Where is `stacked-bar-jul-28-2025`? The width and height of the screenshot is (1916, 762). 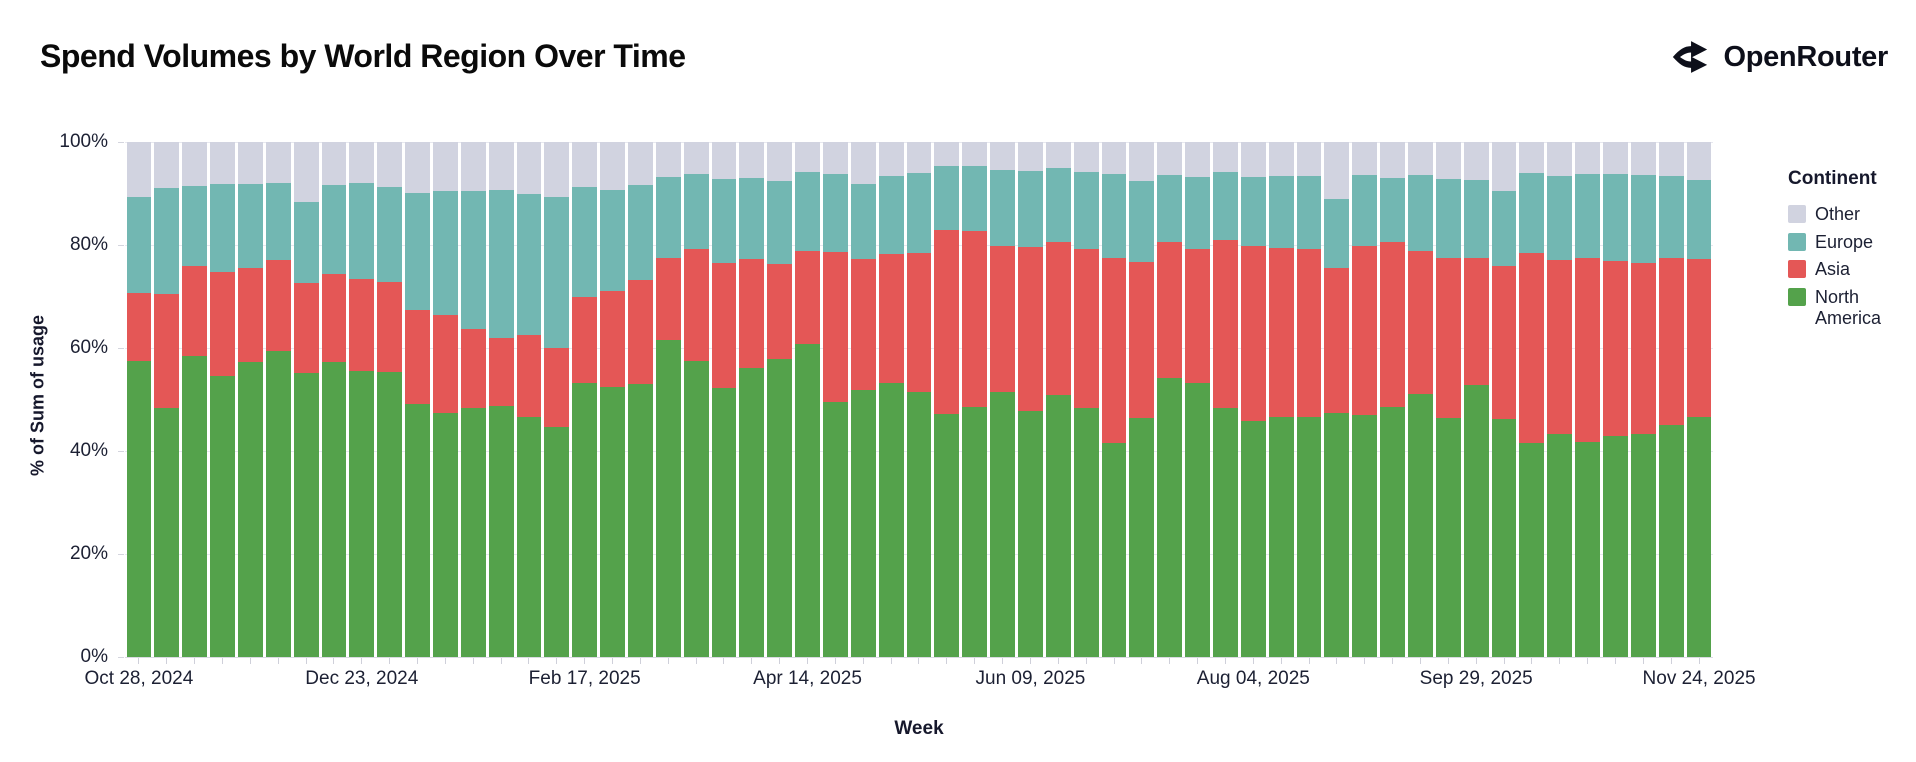 stacked-bar-jul-28-2025 is located at coordinates (1225, 399).